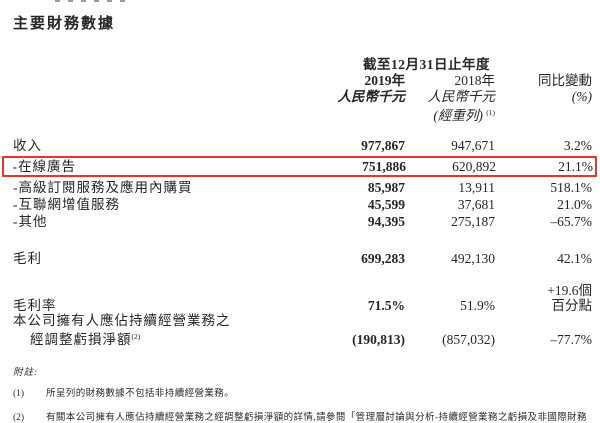  I want to click on table-row: -高級訂閱服務及應用內購買 85,987 13,911 518.1%, so click(302, 187).